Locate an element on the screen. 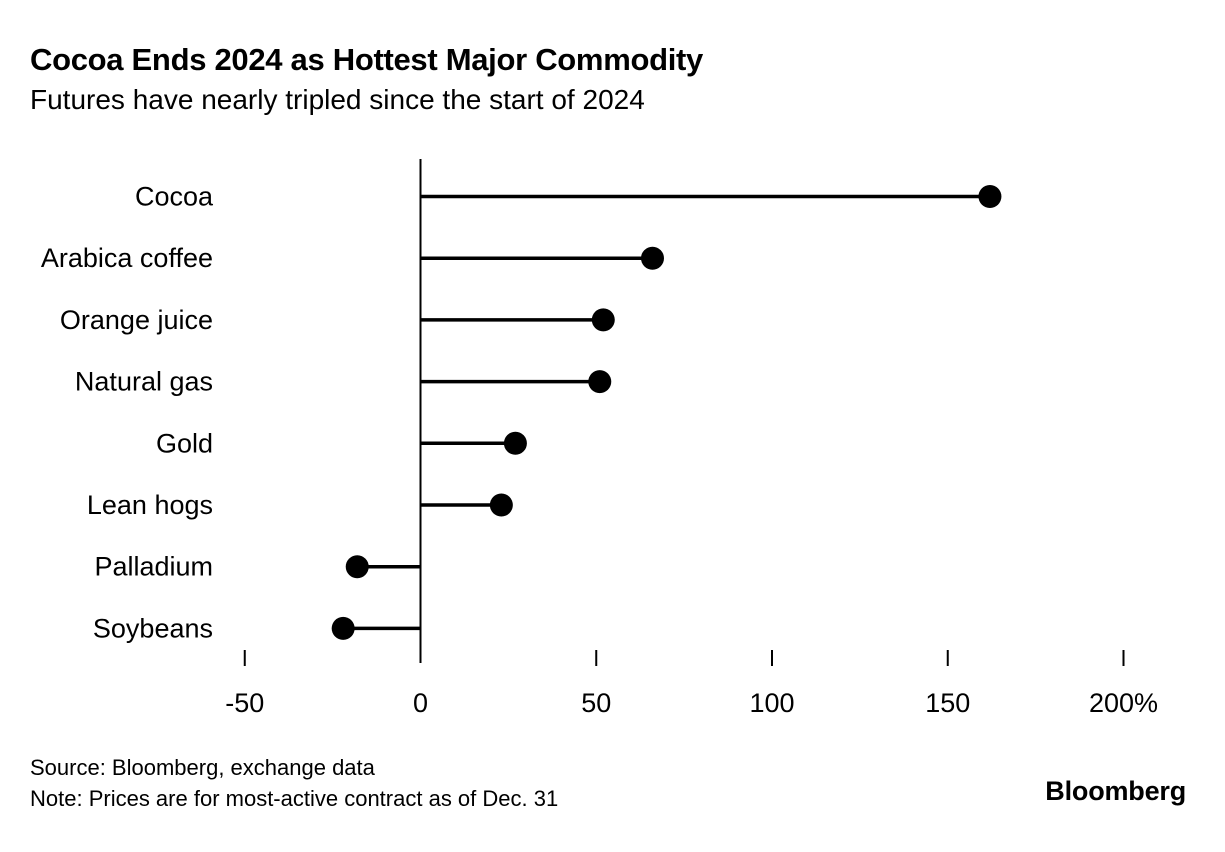 The width and height of the screenshot is (1225, 852). category-label: Natural gas is located at coordinates (144, 382).